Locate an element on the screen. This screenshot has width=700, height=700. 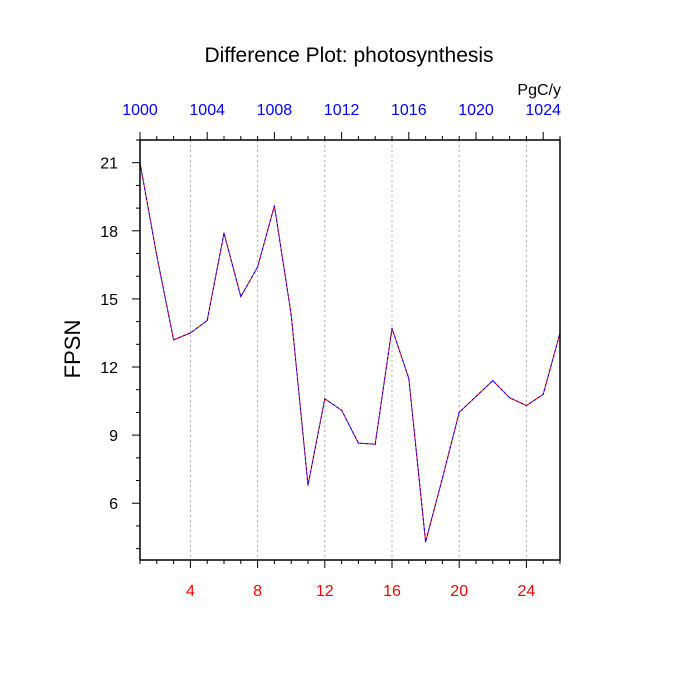
left-tick-label: 15 is located at coordinates (109, 300).